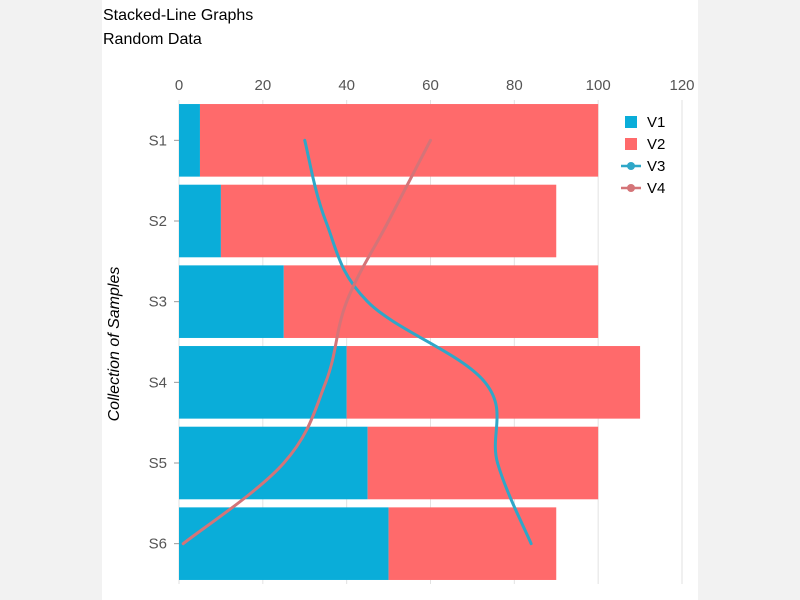  I want to click on x-tick-label: 60, so click(430, 85).